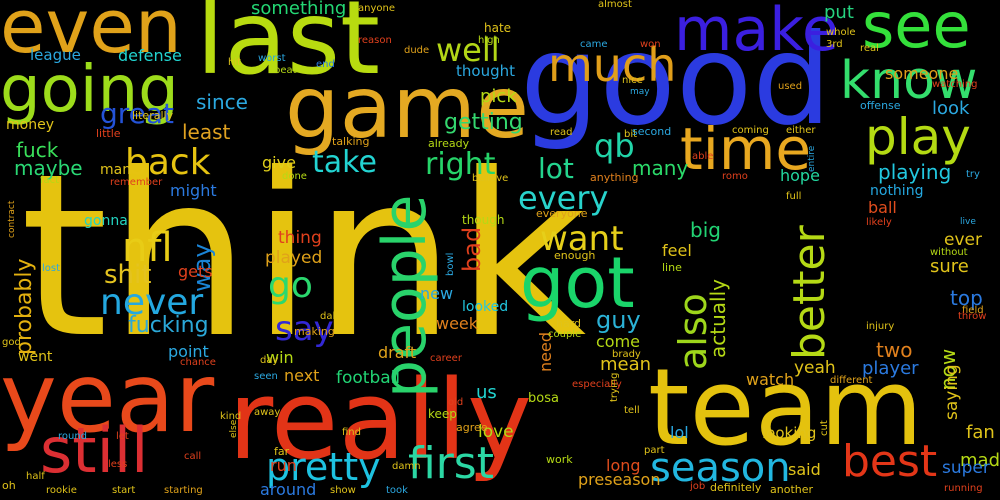 This screenshot has height=500, width=1000. What do you see at coordinates (966, 298) in the screenshot?
I see `word: top` at bounding box center [966, 298].